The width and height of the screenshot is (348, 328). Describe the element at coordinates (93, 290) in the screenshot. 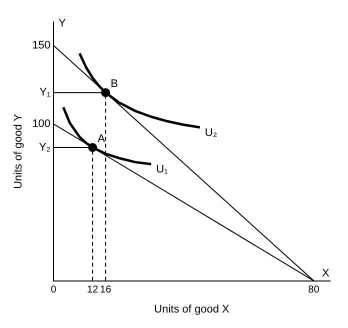

I see `x-tick-label: 12` at that location.